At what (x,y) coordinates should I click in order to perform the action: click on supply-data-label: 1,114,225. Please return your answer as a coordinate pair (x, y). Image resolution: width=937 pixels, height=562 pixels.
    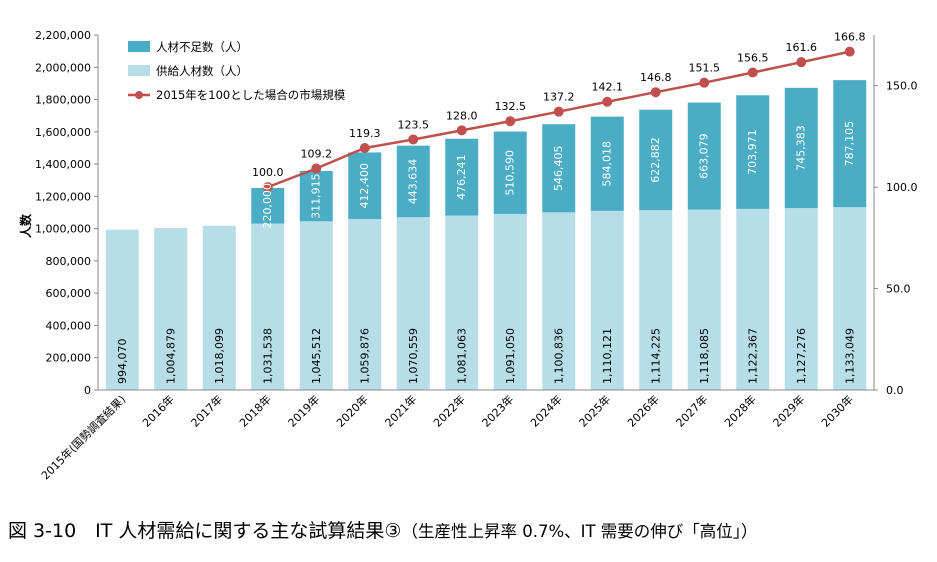
    Looking at the image, I should click on (655, 356).